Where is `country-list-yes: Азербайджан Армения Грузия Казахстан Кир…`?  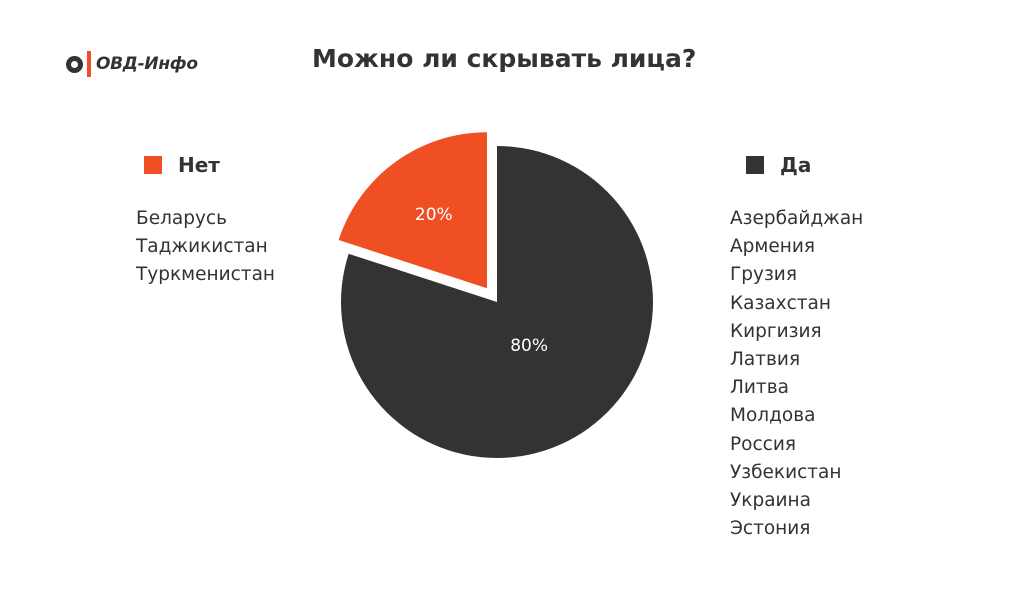 country-list-yes: Азербайджан Армения Грузия Казахстан Кир… is located at coordinates (796, 374).